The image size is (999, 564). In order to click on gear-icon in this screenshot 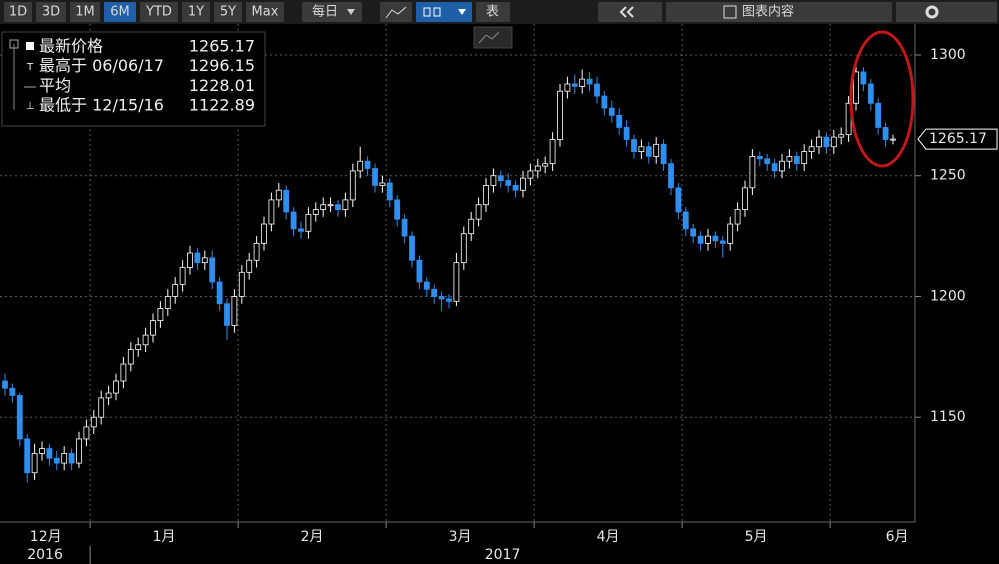, I will do `click(932, 12)`.